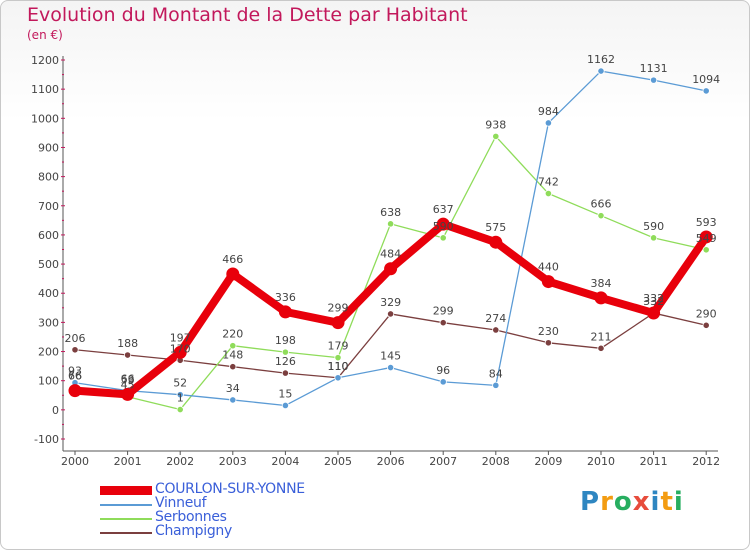 The width and height of the screenshot is (750, 550). What do you see at coordinates (45, 118) in the screenshot?
I see `y-tick-label: 1000` at bounding box center [45, 118].